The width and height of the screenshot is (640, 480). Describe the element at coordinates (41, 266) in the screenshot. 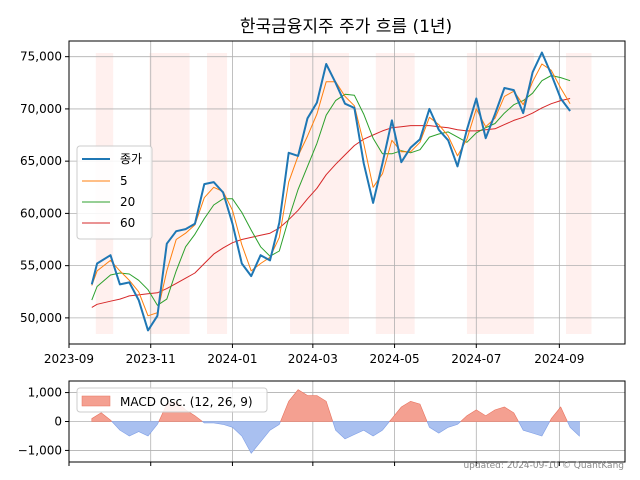

I see `y-tick-label-1: 55,000` at that location.